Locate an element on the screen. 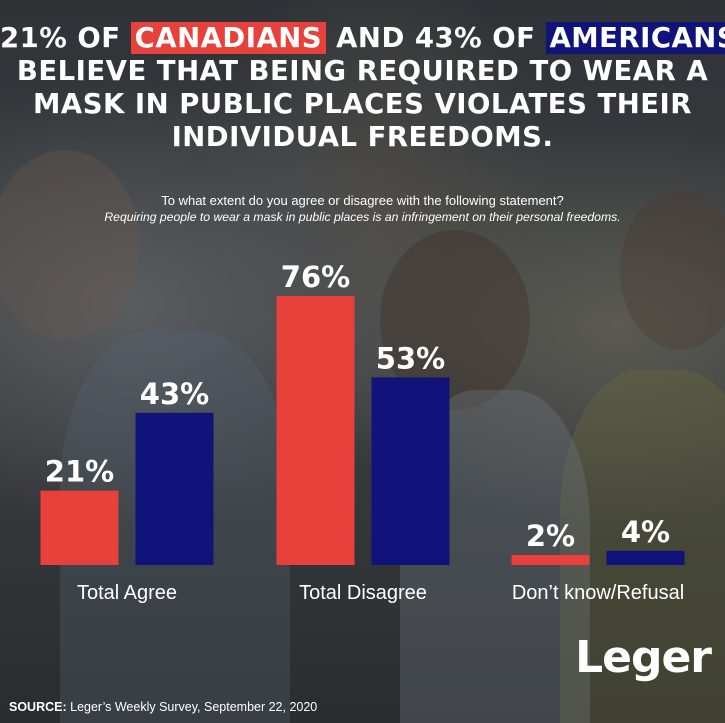 Image resolution: width=725 pixels, height=723 pixels. headline-line-4: INDIVIDUAL FREEDOMS. is located at coordinates (362, 137).